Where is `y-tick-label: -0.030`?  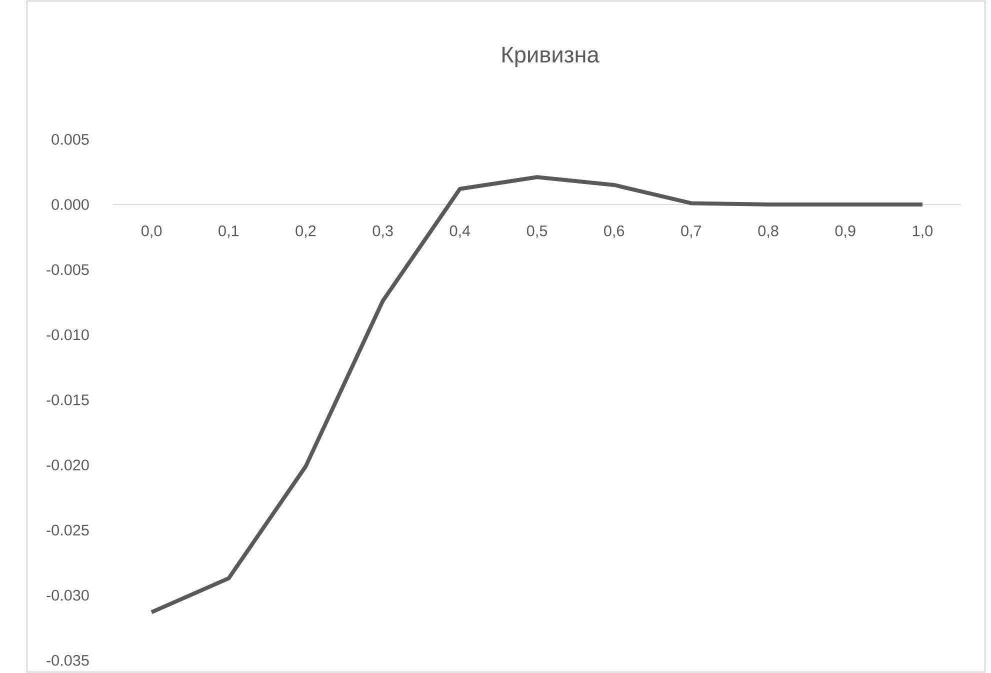
y-tick-label: -0.030 is located at coordinates (67, 595).